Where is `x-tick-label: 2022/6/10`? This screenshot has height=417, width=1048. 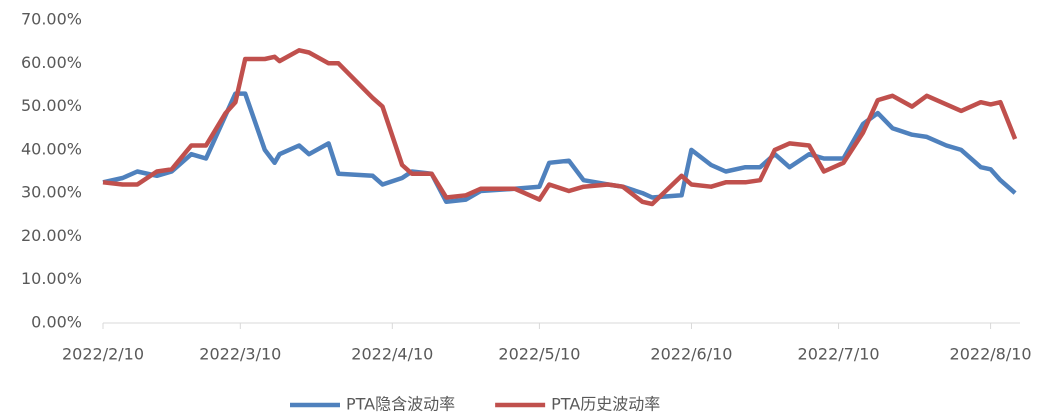 x-tick-label: 2022/6/10 is located at coordinates (691, 354).